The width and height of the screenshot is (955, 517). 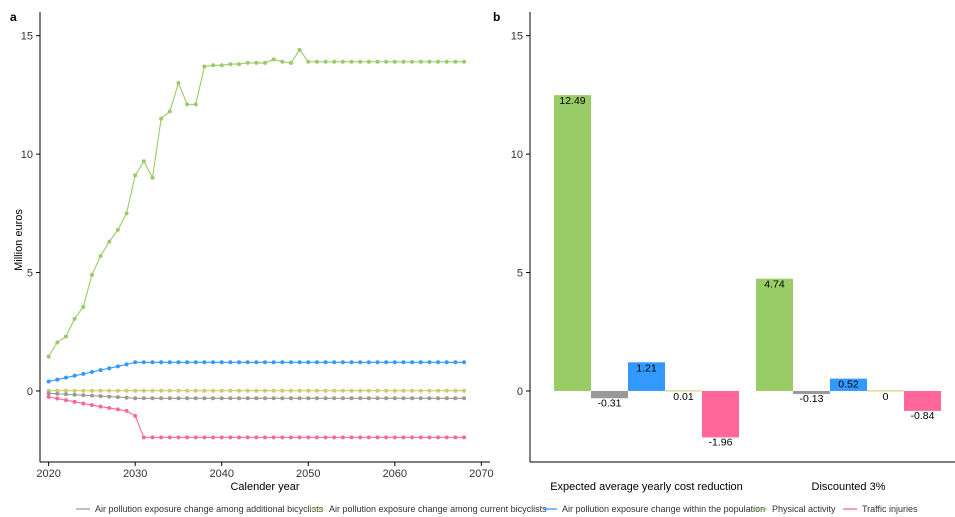 What do you see at coordinates (30, 214) in the screenshot?
I see `panel-a-y-ticks: 0 5 10 15` at bounding box center [30, 214].